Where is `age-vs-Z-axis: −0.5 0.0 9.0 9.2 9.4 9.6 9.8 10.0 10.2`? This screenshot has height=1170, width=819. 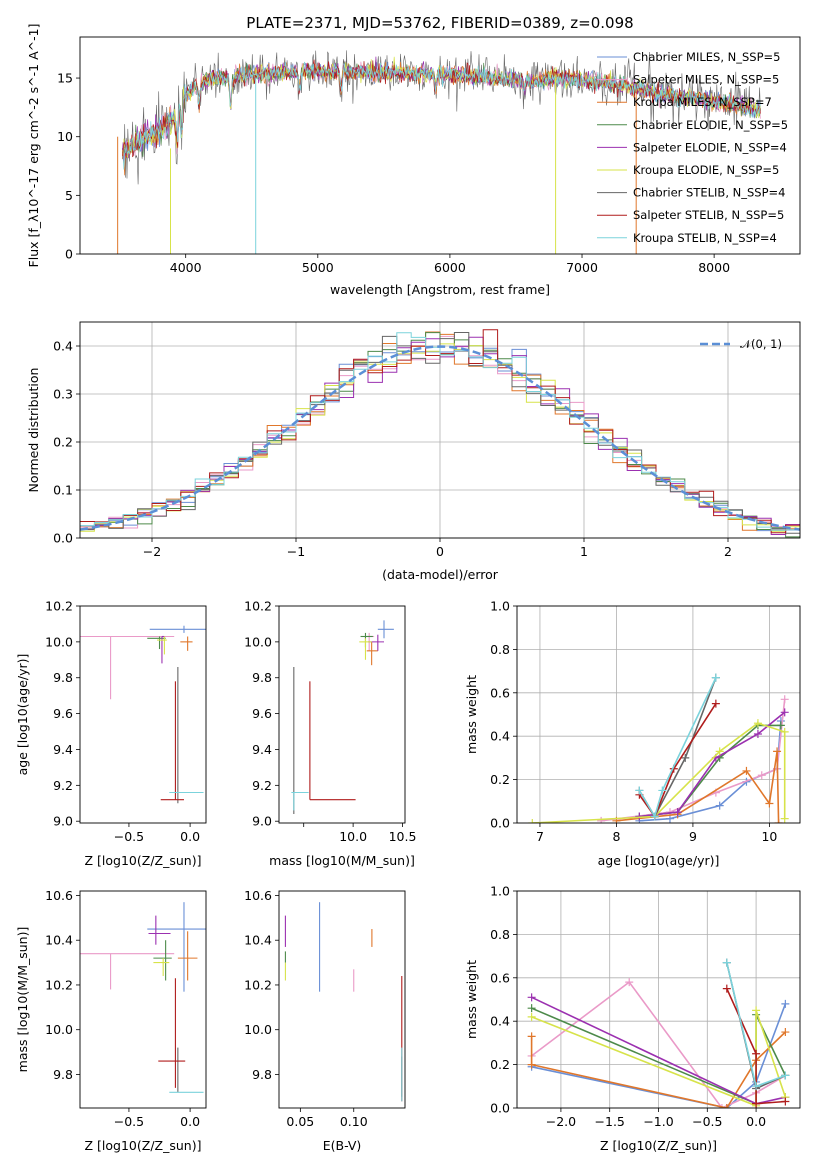
age-vs-Z-axis: −0.5 0.0 9.0 9.2 9.4 9.6 9.8 10.0 10.2 is located at coordinates (122, 722).